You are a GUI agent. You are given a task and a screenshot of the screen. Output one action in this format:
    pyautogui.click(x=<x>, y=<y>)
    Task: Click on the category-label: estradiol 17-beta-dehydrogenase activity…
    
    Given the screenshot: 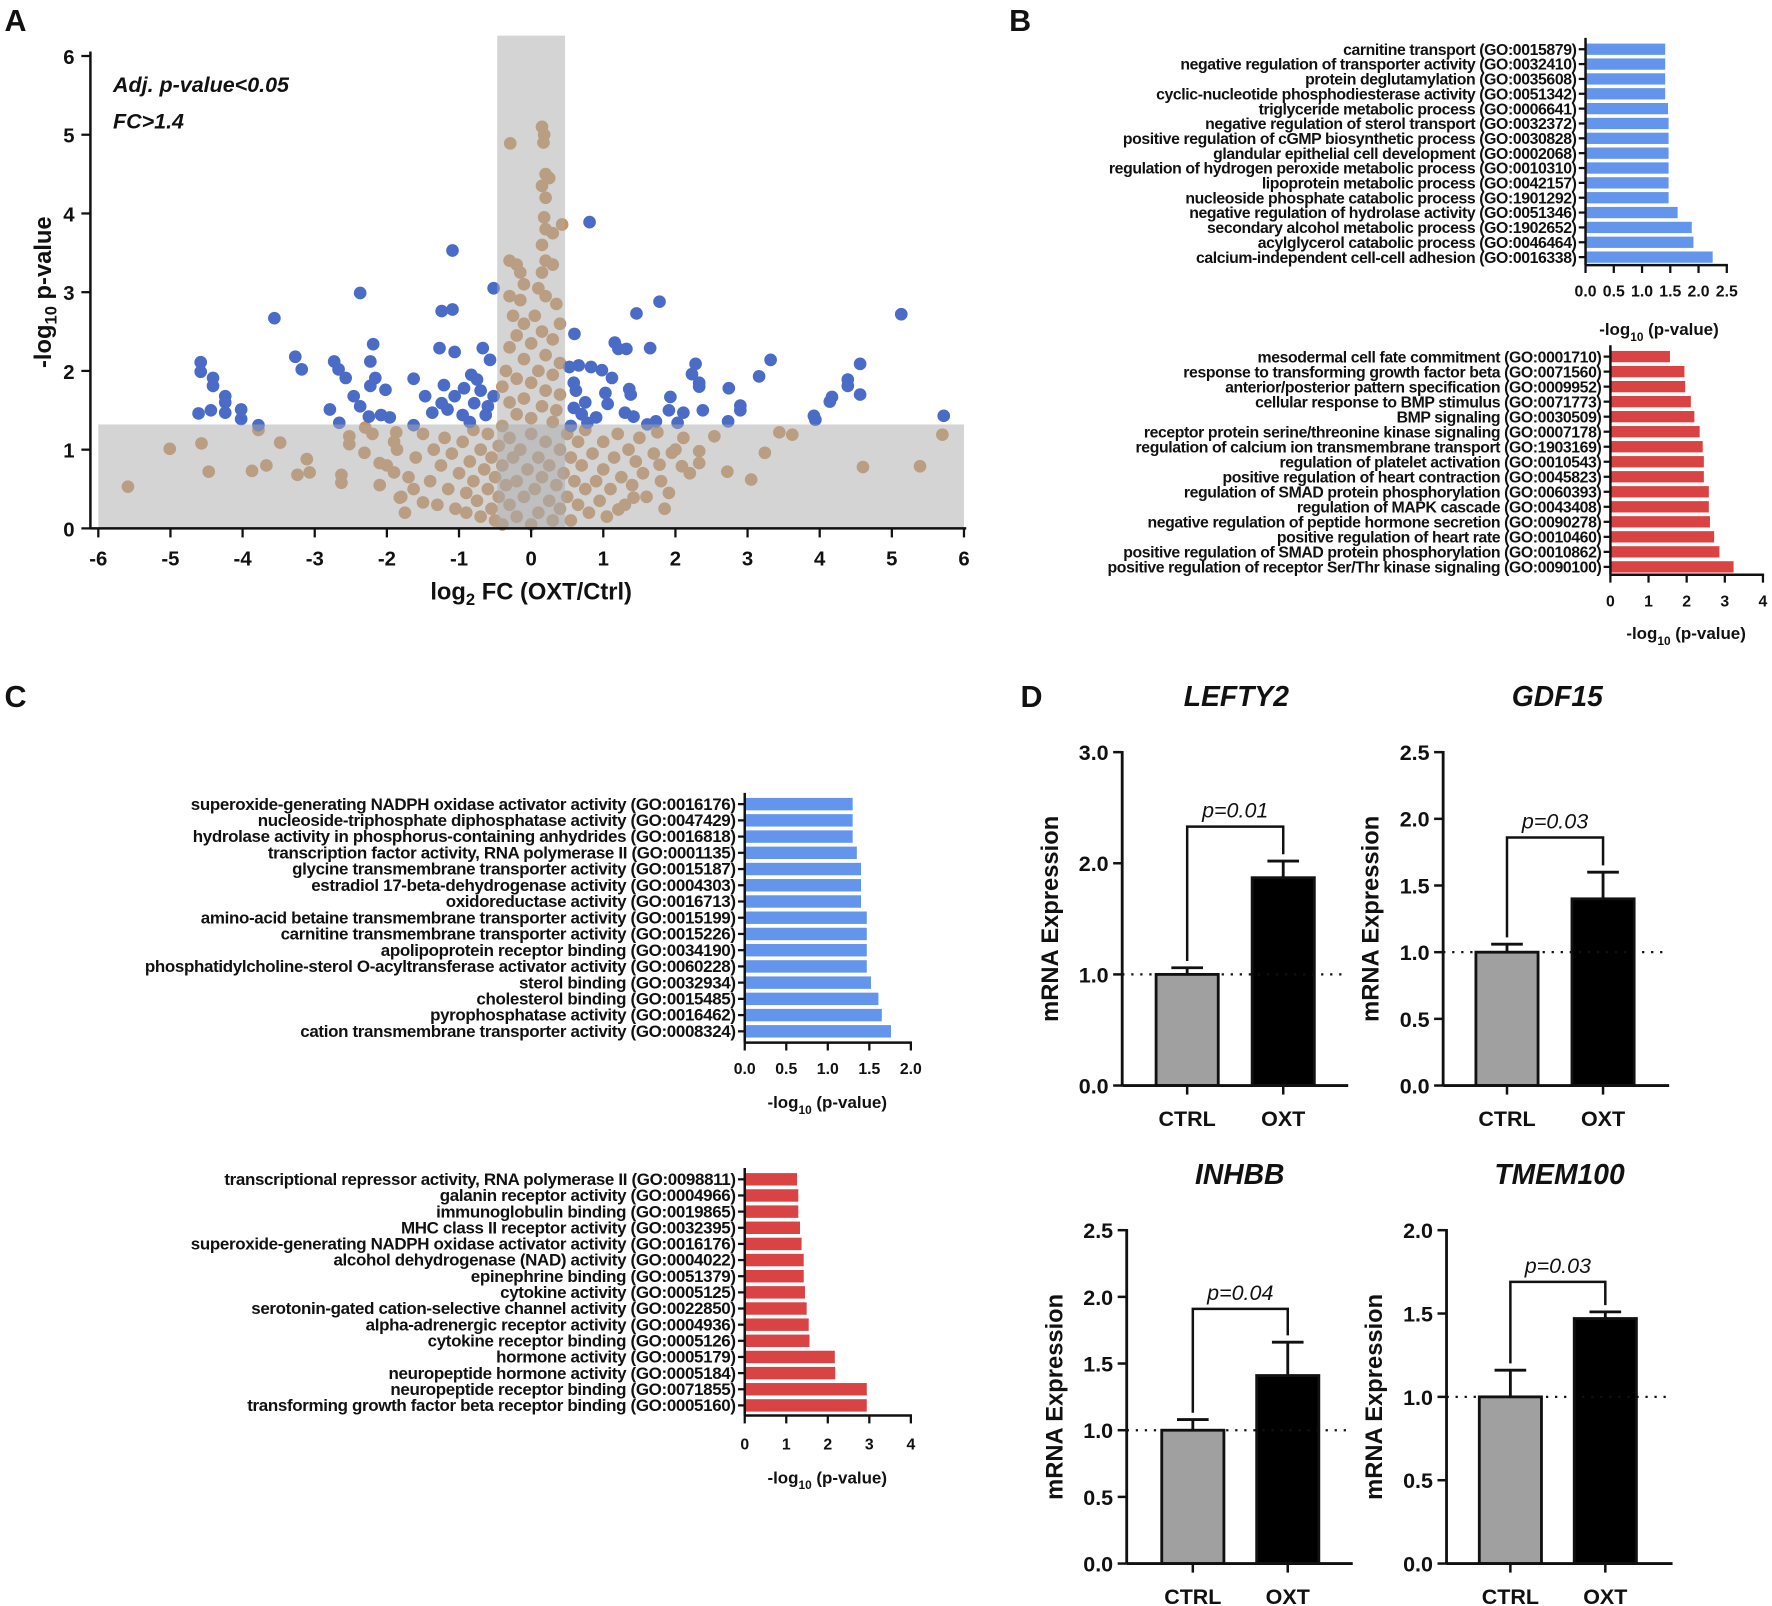 What is the action you would take?
    pyautogui.click(x=523, y=885)
    